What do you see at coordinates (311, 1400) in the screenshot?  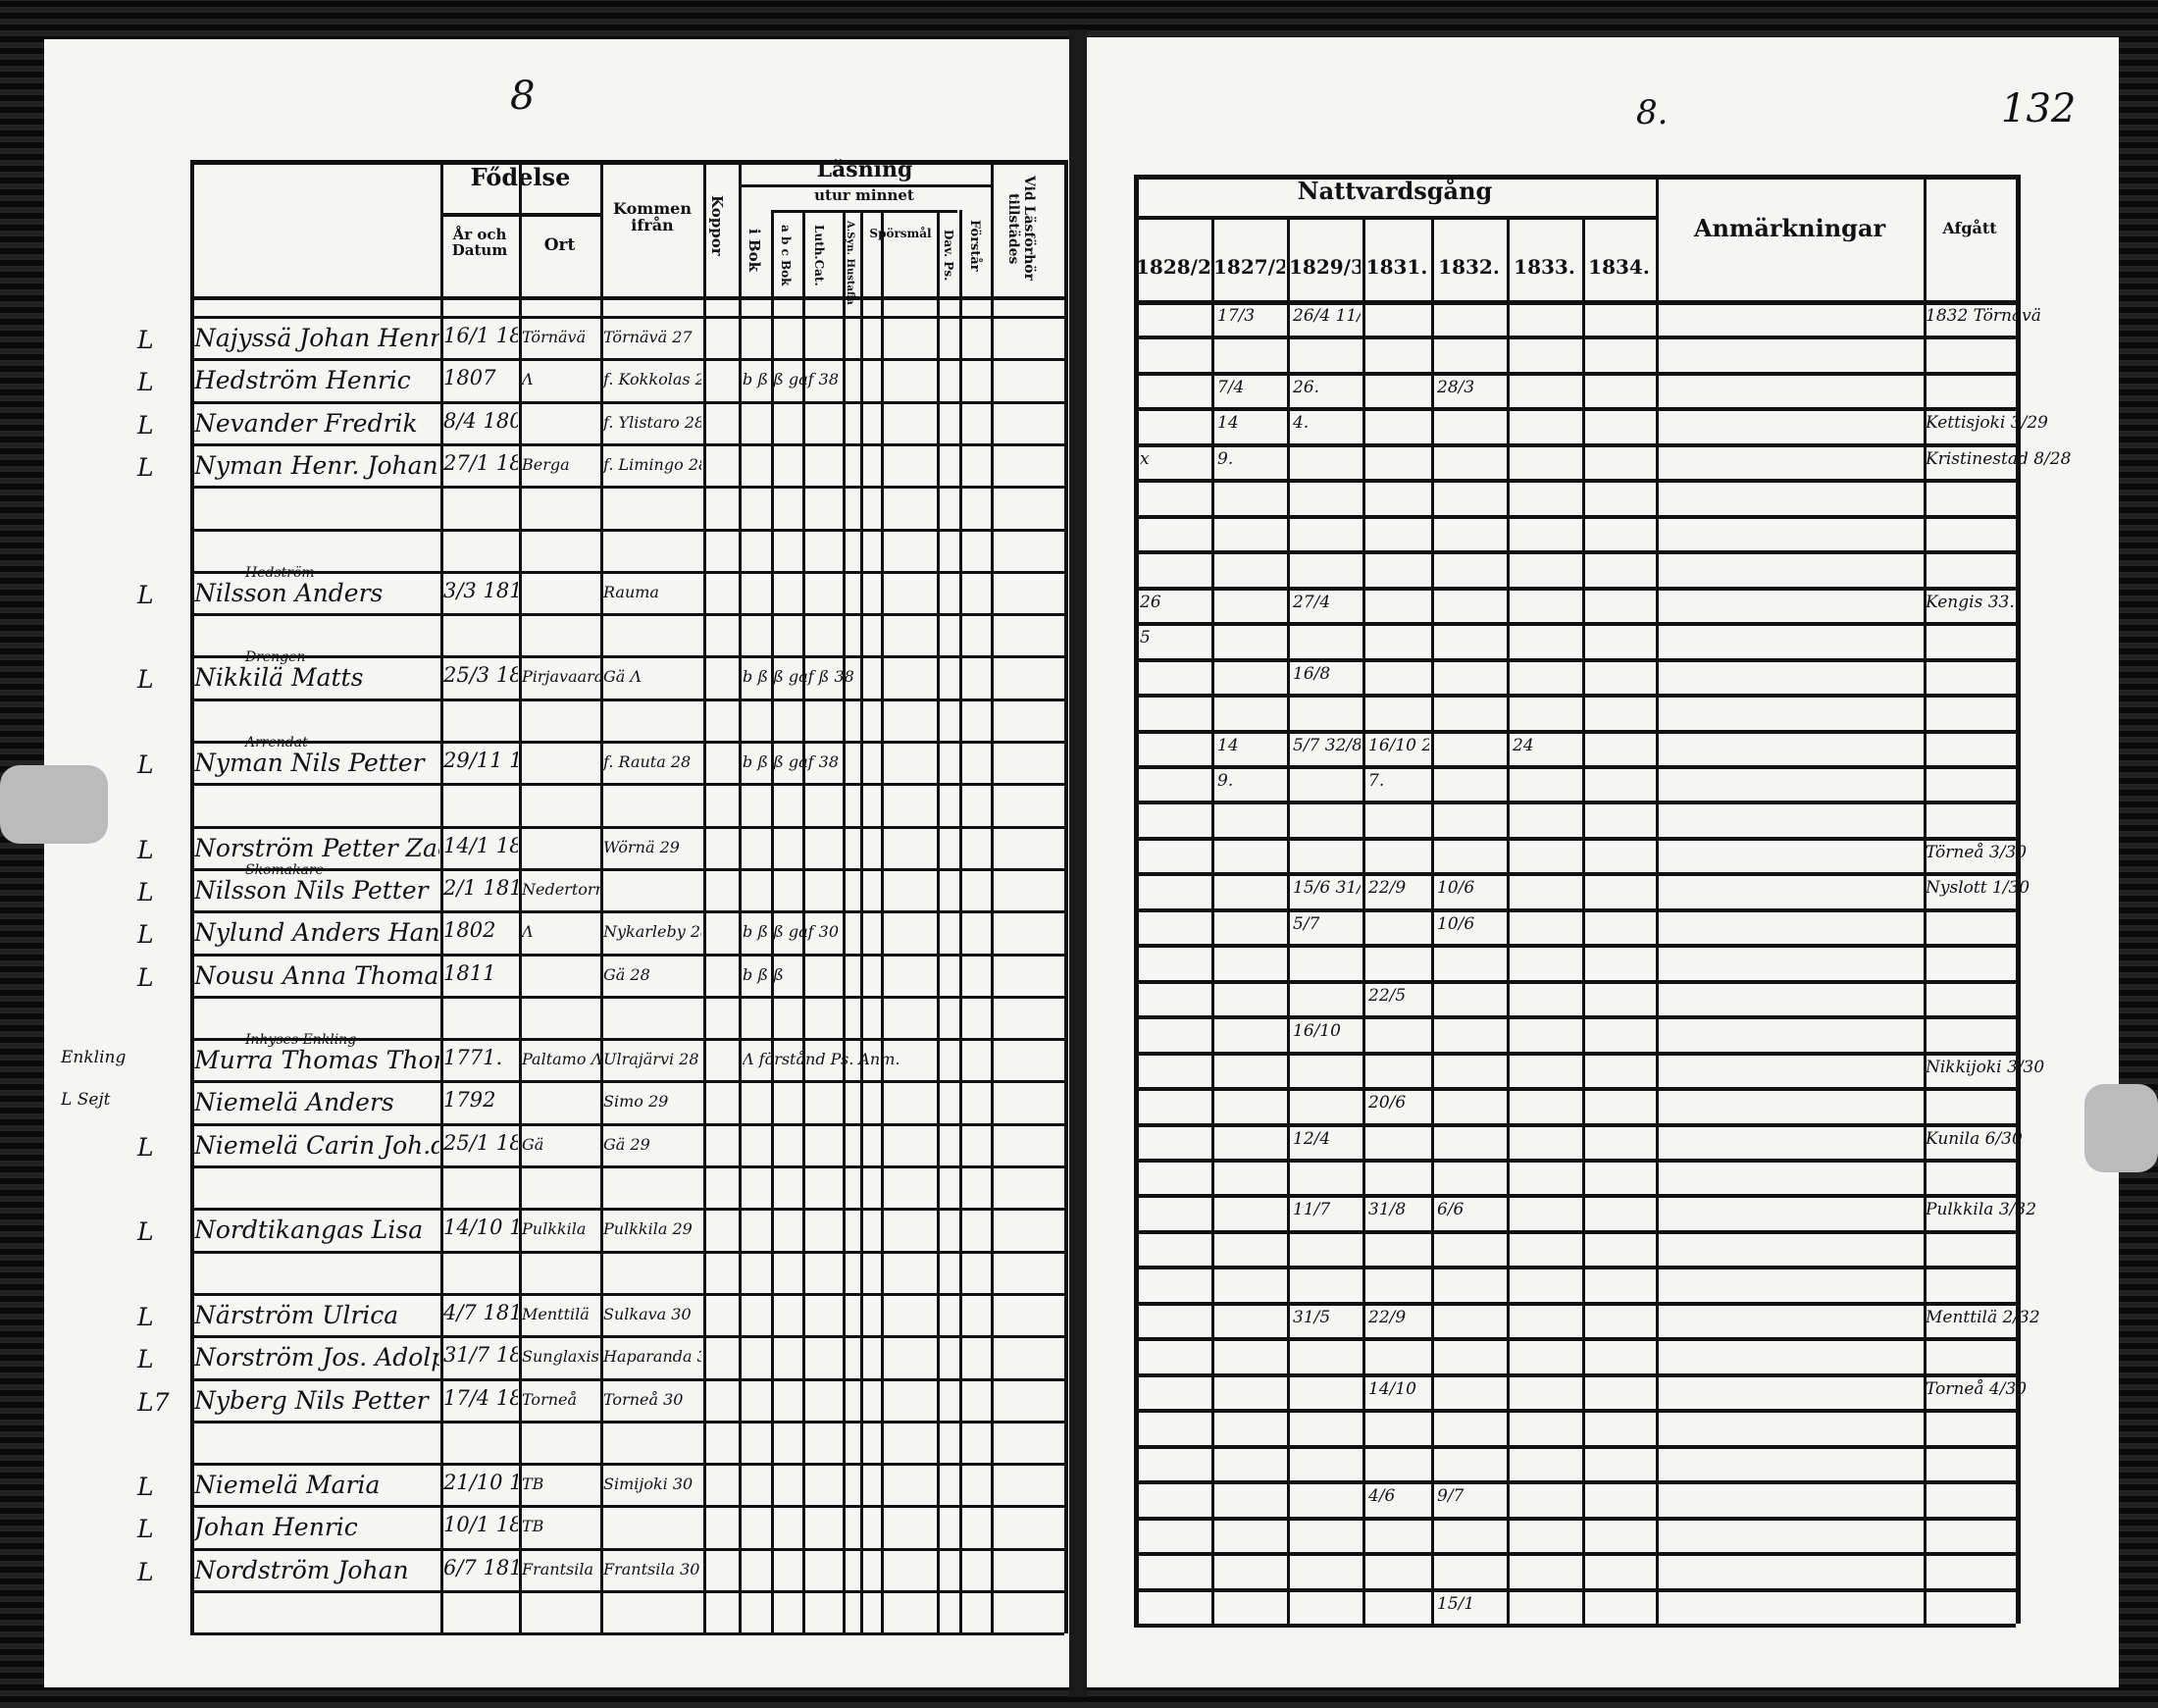 I see `person-name: Nyberg Nils Petter` at bounding box center [311, 1400].